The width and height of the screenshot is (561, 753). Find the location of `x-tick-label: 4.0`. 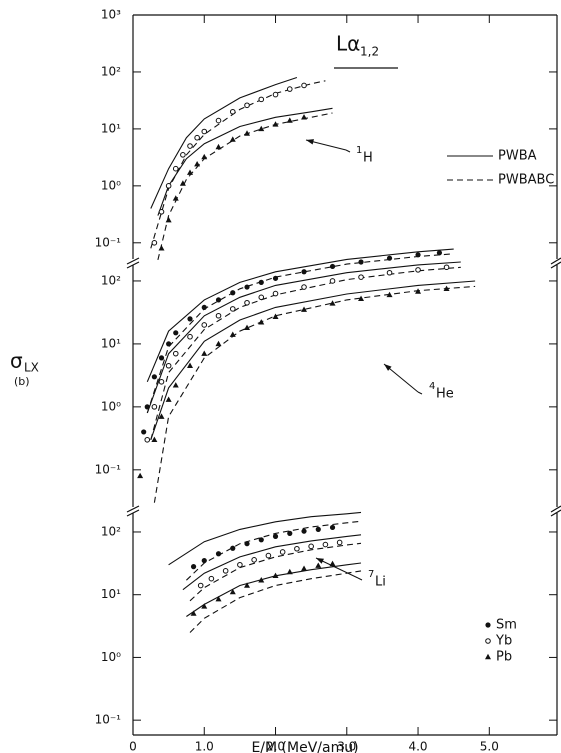

x-tick-label: 4.0 is located at coordinates (417, 746).